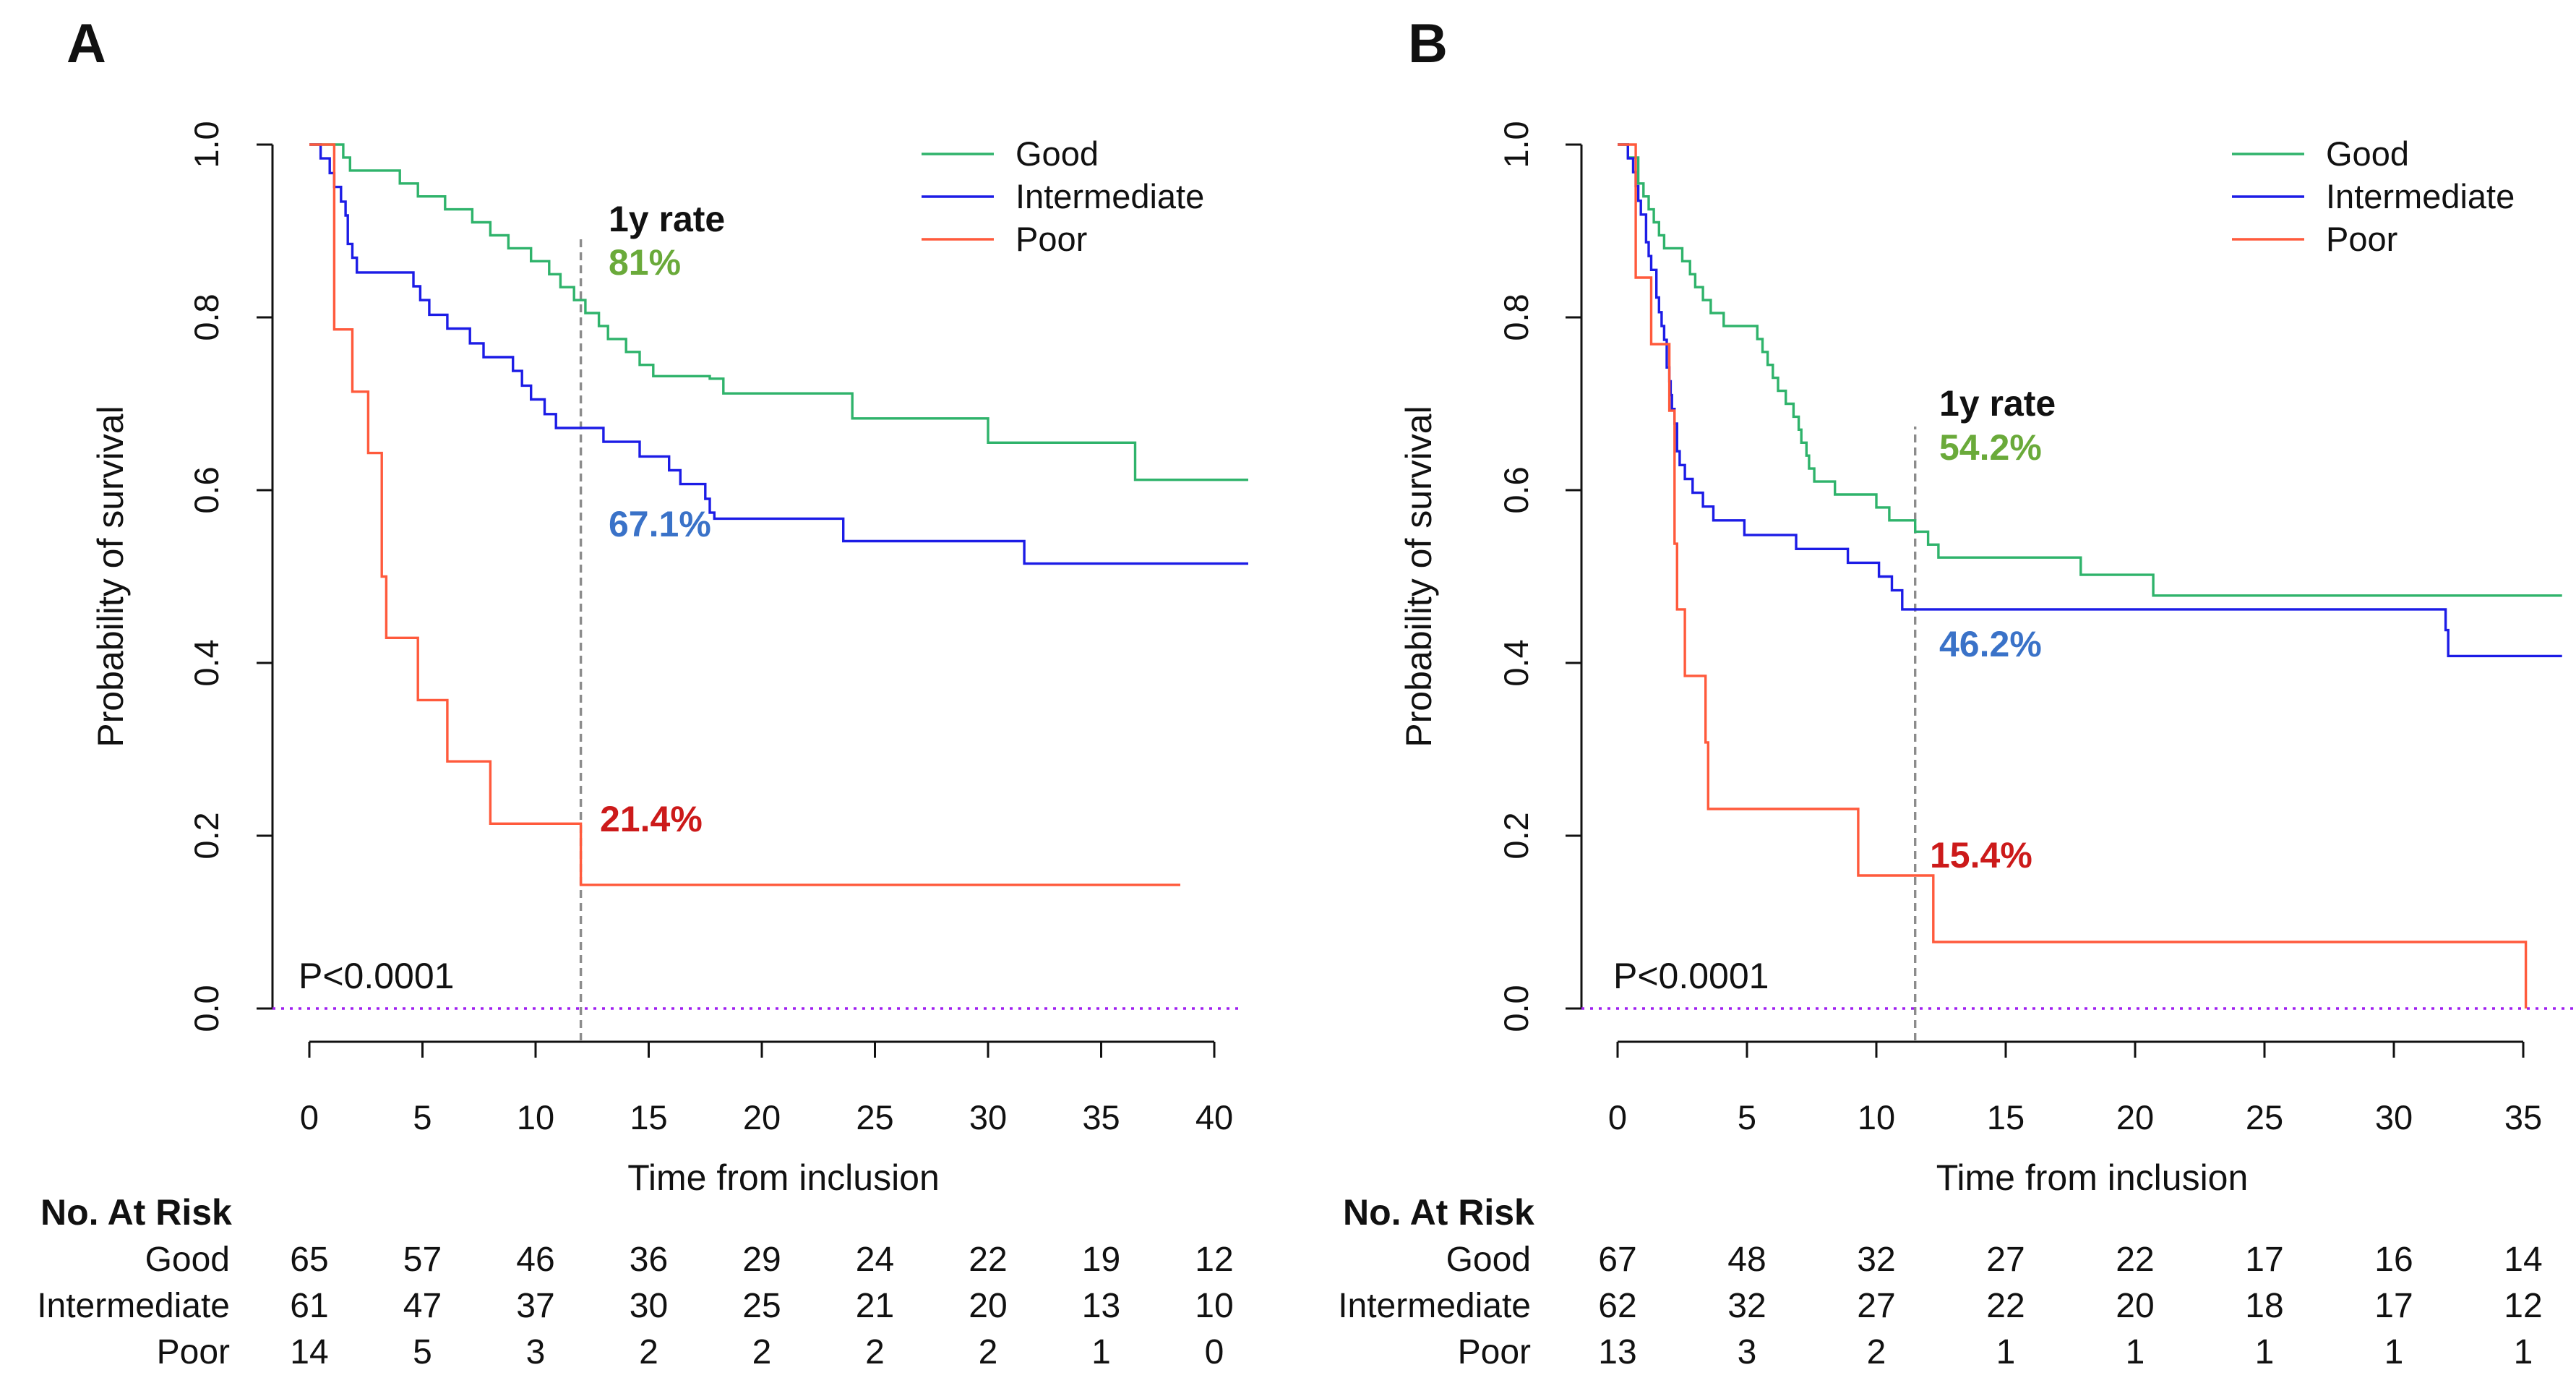 The image size is (2576, 1396). Describe the element at coordinates (2264, 1306) in the screenshot. I see `risk-count: 18` at that location.